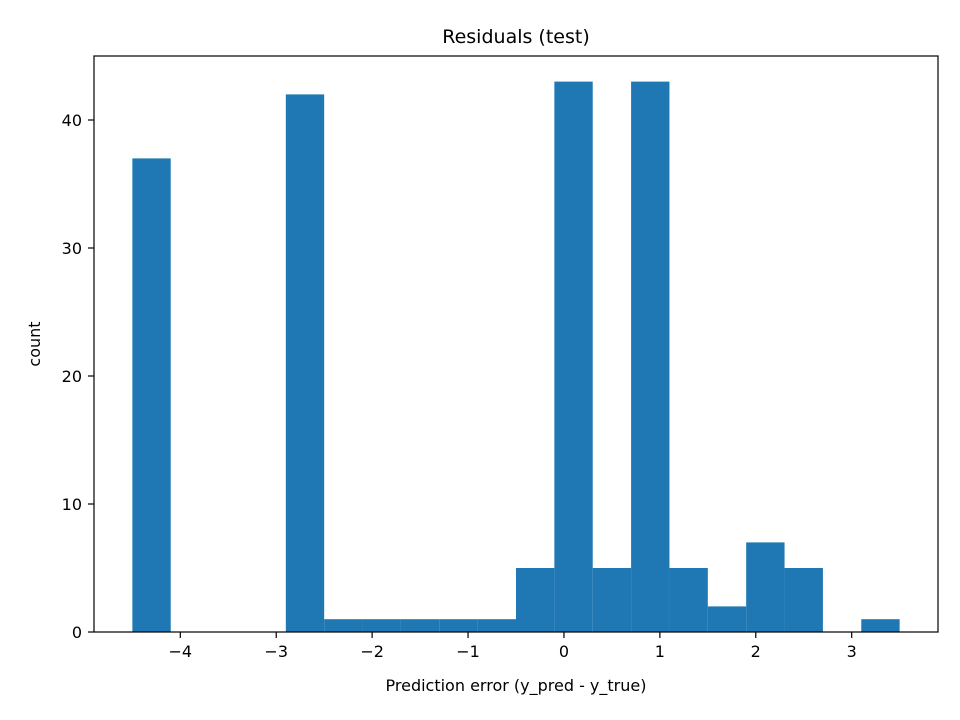 This screenshot has height=720, width=960. I want to click on y-tick-label: 0, so click(77, 632).